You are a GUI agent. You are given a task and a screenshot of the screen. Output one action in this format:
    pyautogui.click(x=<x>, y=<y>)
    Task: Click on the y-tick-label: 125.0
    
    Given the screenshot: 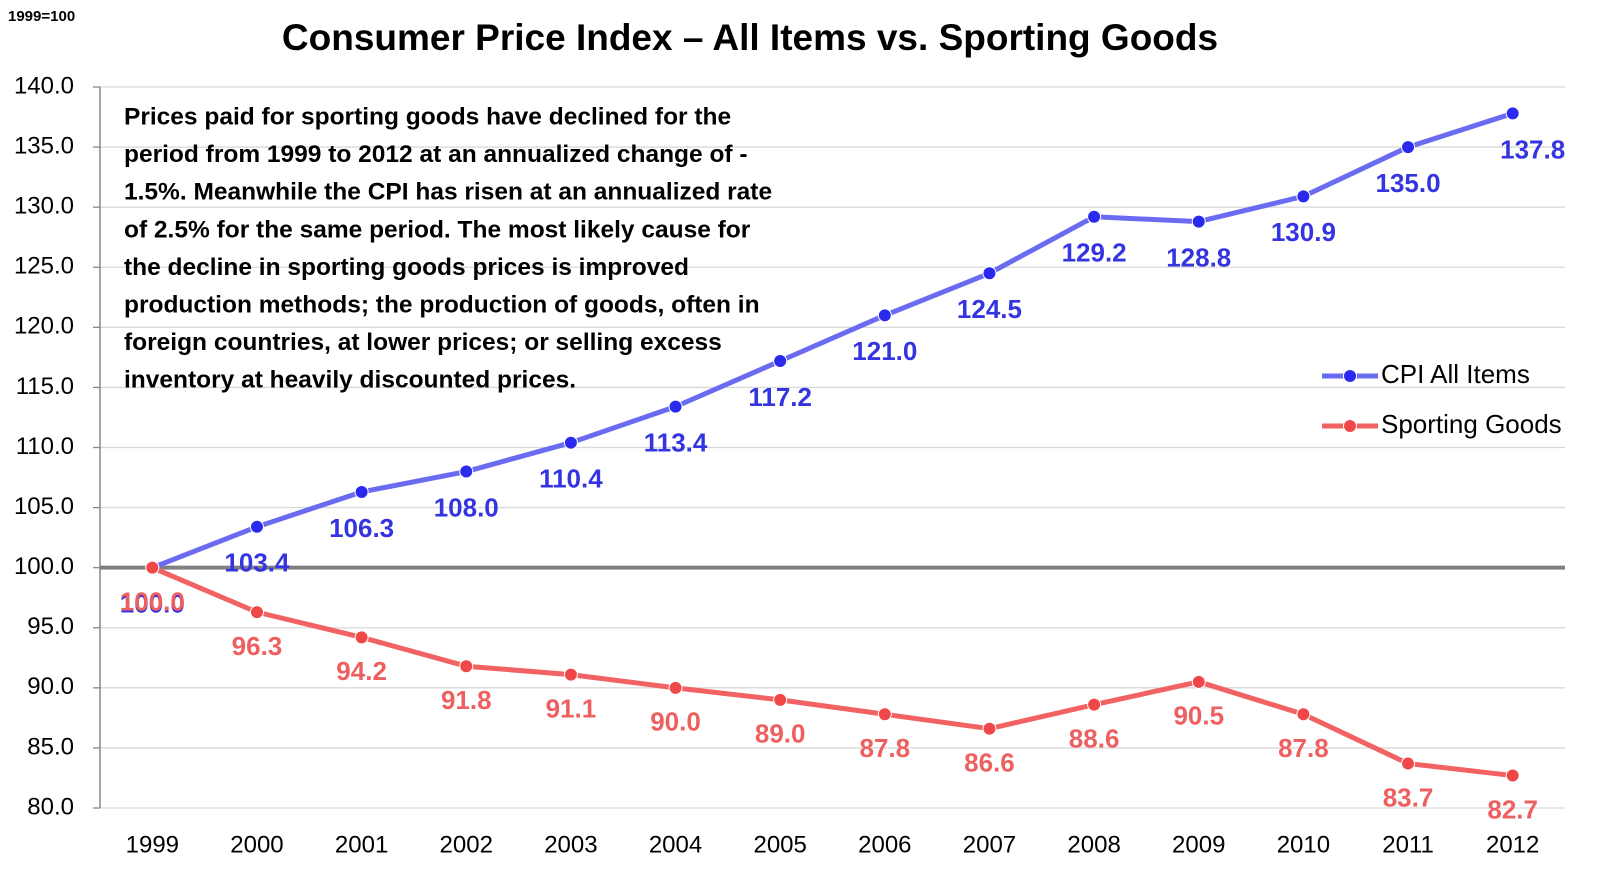 What is the action you would take?
    pyautogui.click(x=44, y=266)
    